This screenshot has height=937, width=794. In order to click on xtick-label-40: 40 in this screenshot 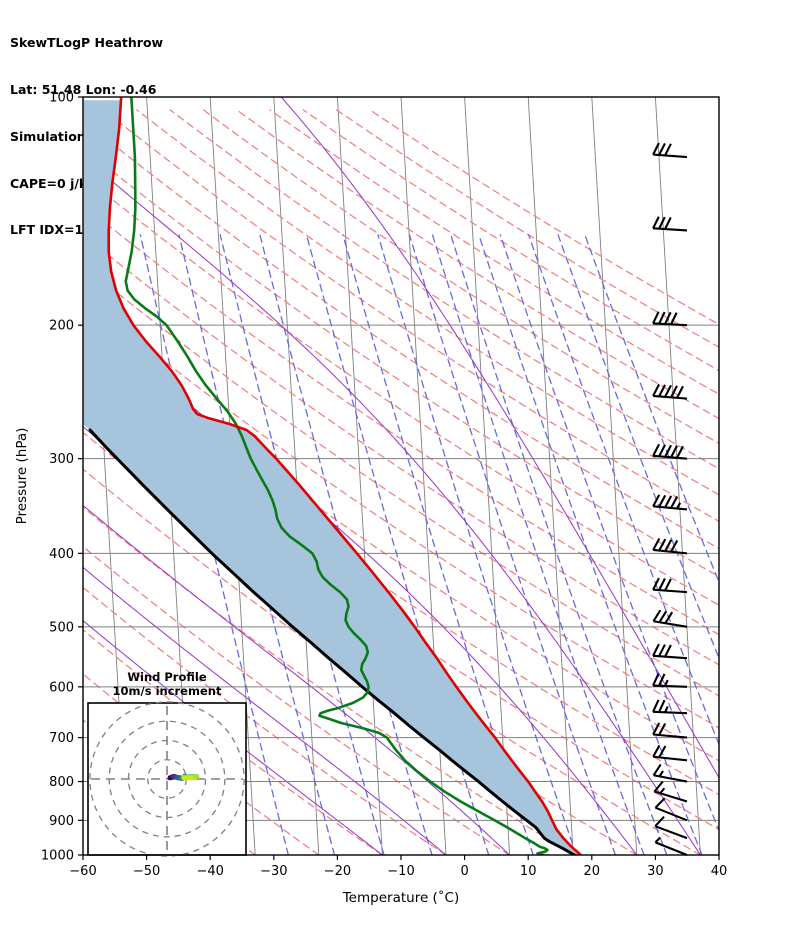, I will do `click(719, 871)`.